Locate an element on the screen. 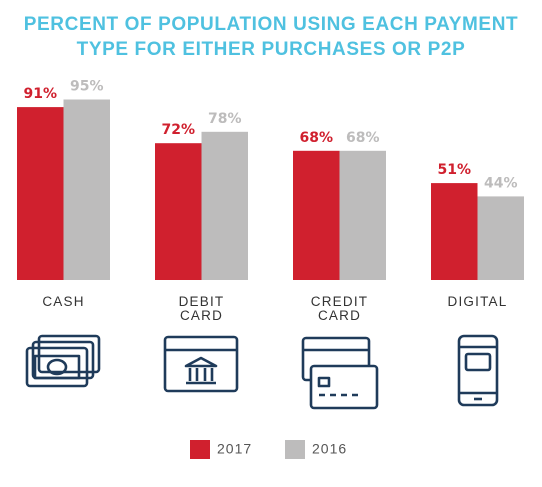  digital-icon is located at coordinates (478, 370).